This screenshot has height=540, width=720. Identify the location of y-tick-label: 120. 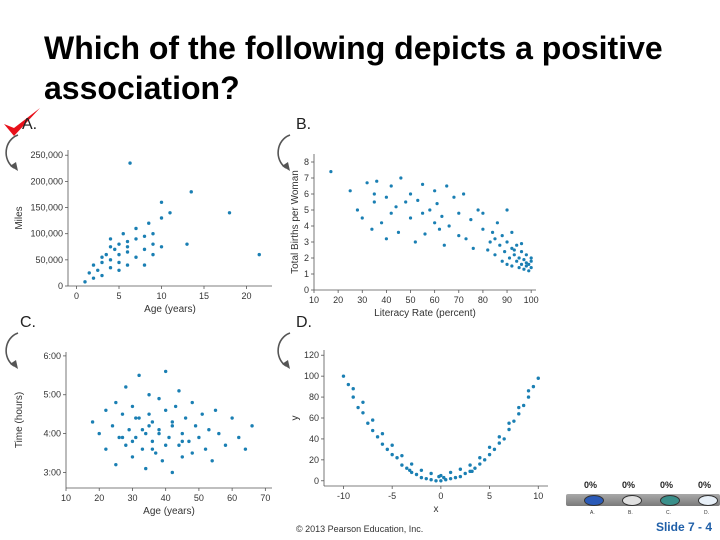
(311, 355).